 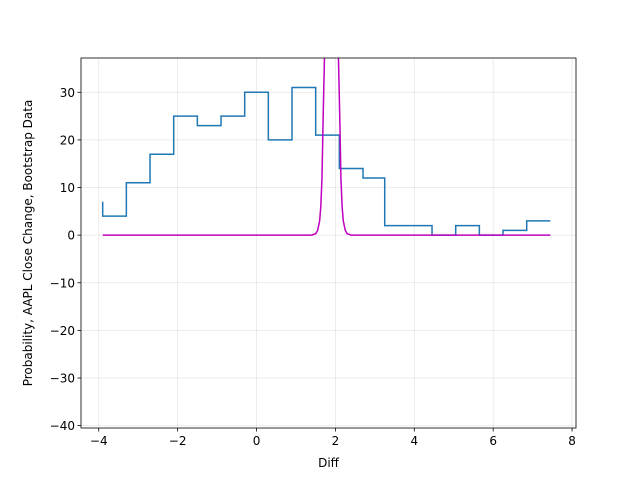 What do you see at coordinates (62, 283) in the screenshot?
I see `y-tick-label: −10` at bounding box center [62, 283].